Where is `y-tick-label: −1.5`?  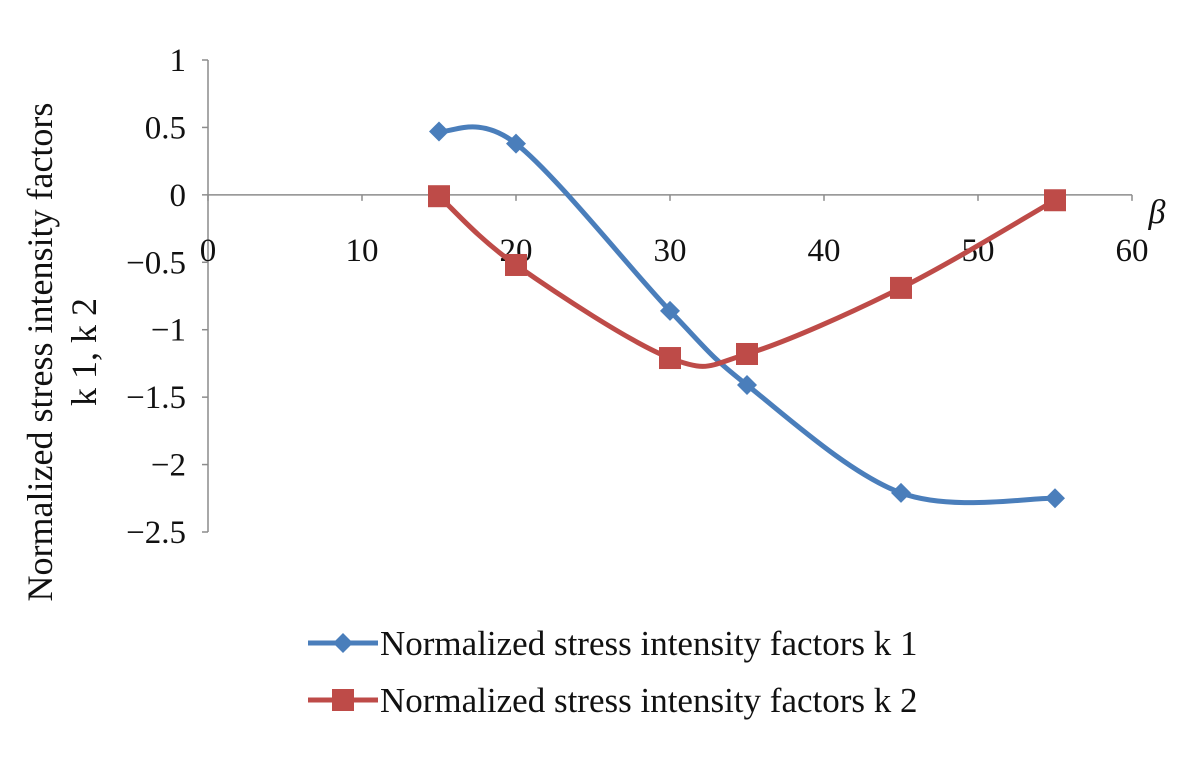 y-tick-label: −1.5 is located at coordinates (156, 398).